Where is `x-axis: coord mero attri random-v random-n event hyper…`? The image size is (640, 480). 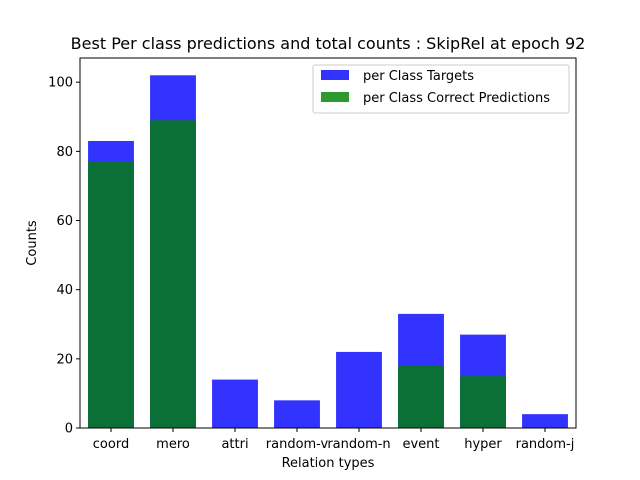
x-axis: coord mero attri random-v random-n event hyper… is located at coordinates (334, 440).